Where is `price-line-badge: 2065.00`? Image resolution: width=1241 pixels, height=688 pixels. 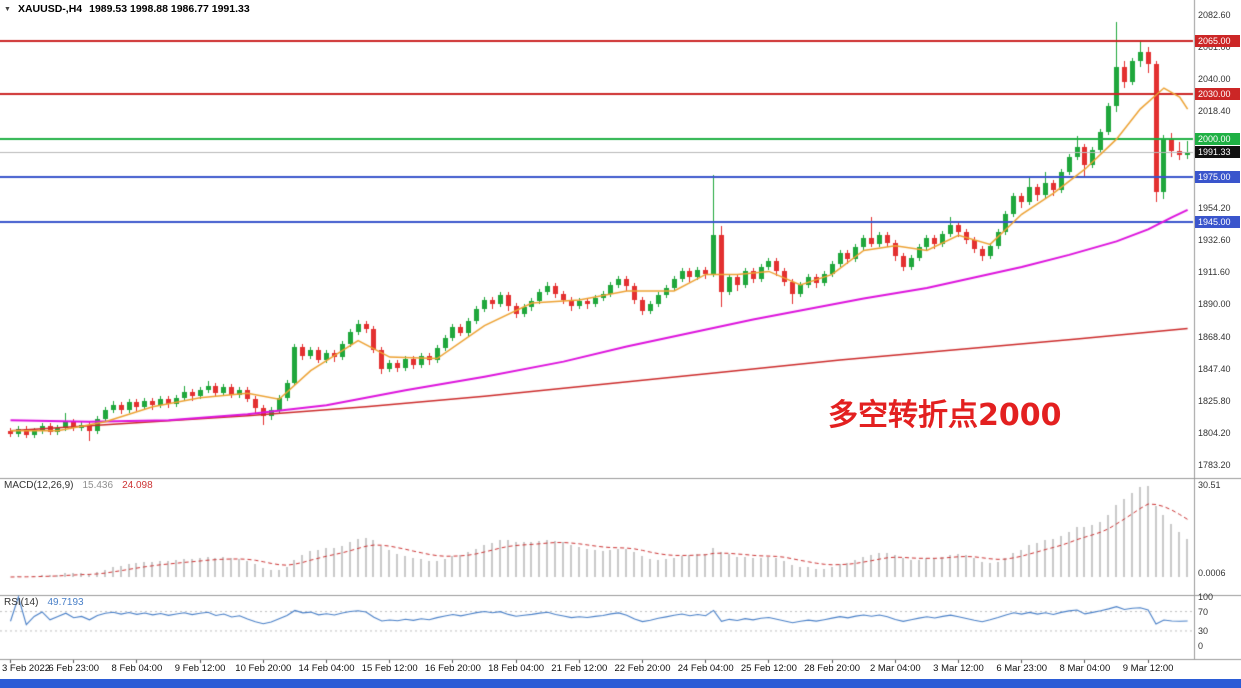
price-line-badge: 2065.00 is located at coordinates (1217, 41).